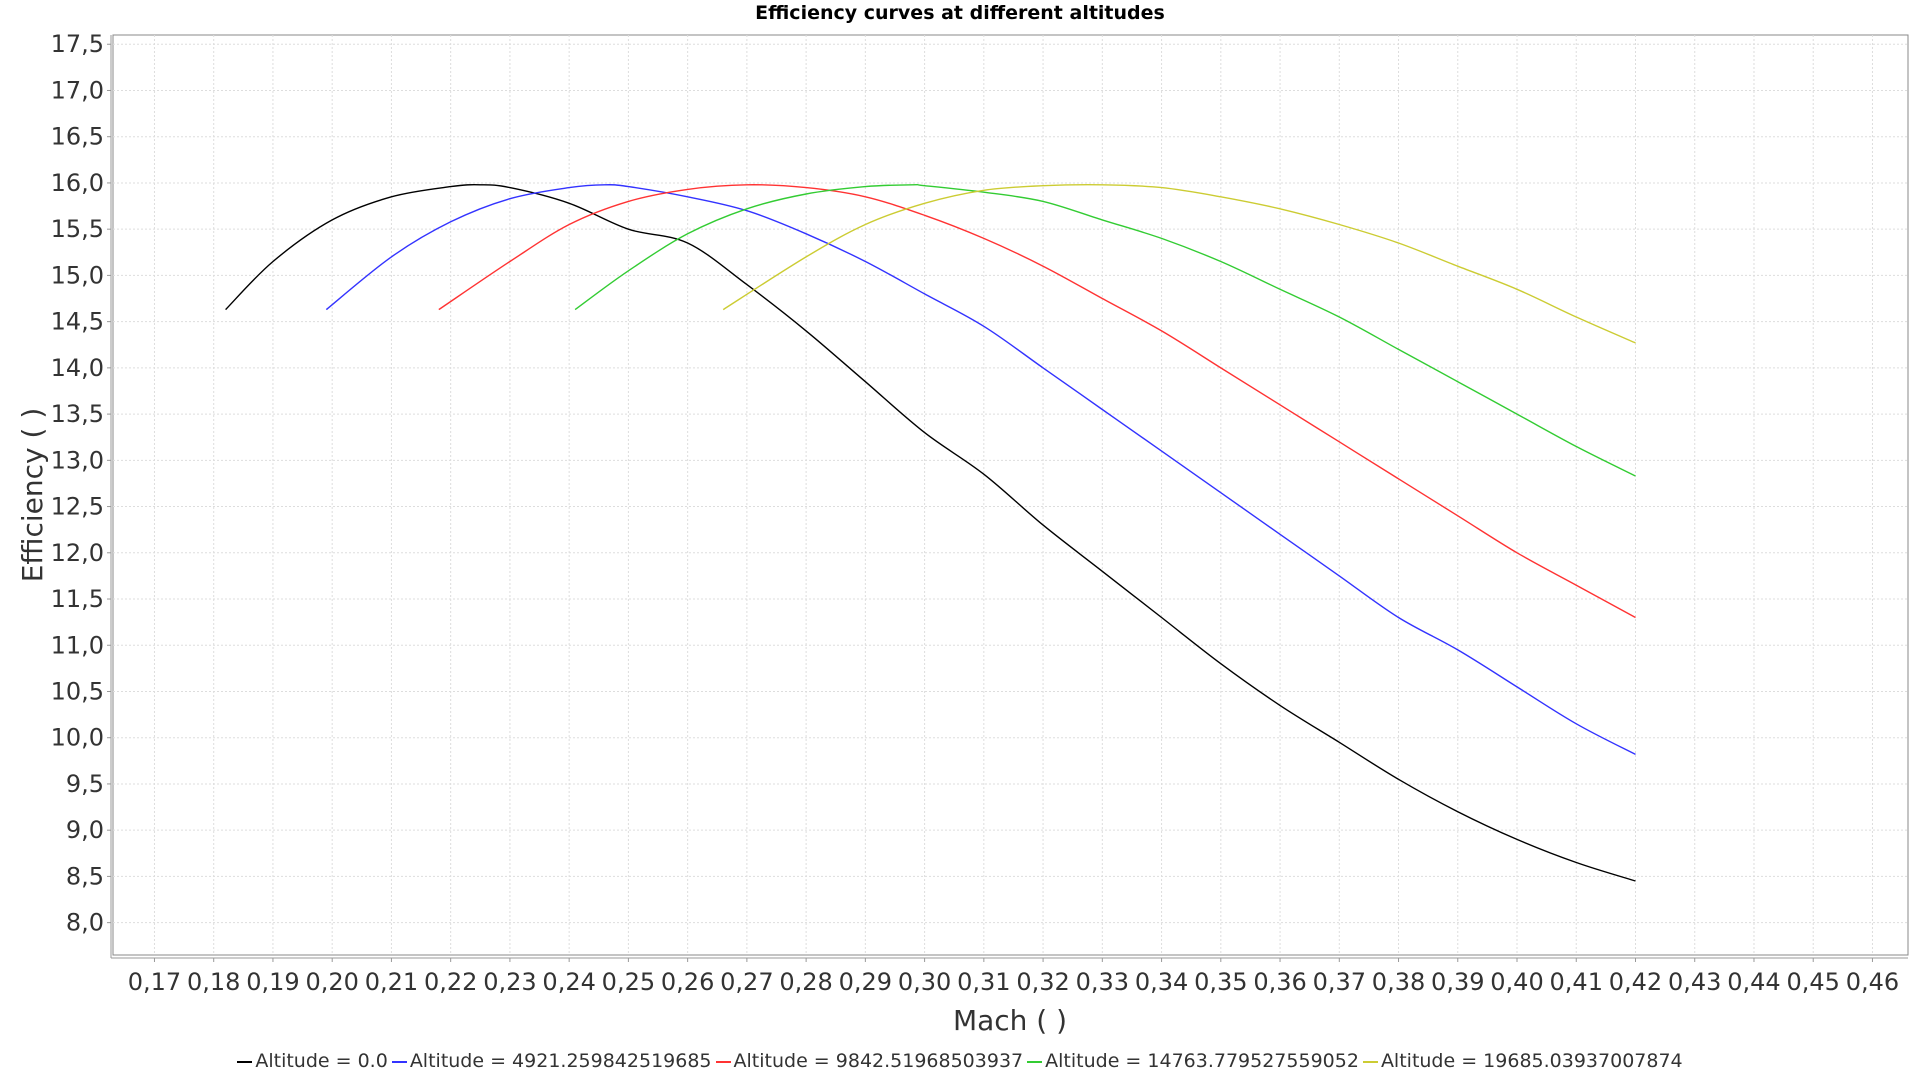 Image resolution: width=1920 pixels, height=1080 pixels. What do you see at coordinates (77, 183) in the screenshot?
I see `y-tick-label: 16,0` at bounding box center [77, 183].